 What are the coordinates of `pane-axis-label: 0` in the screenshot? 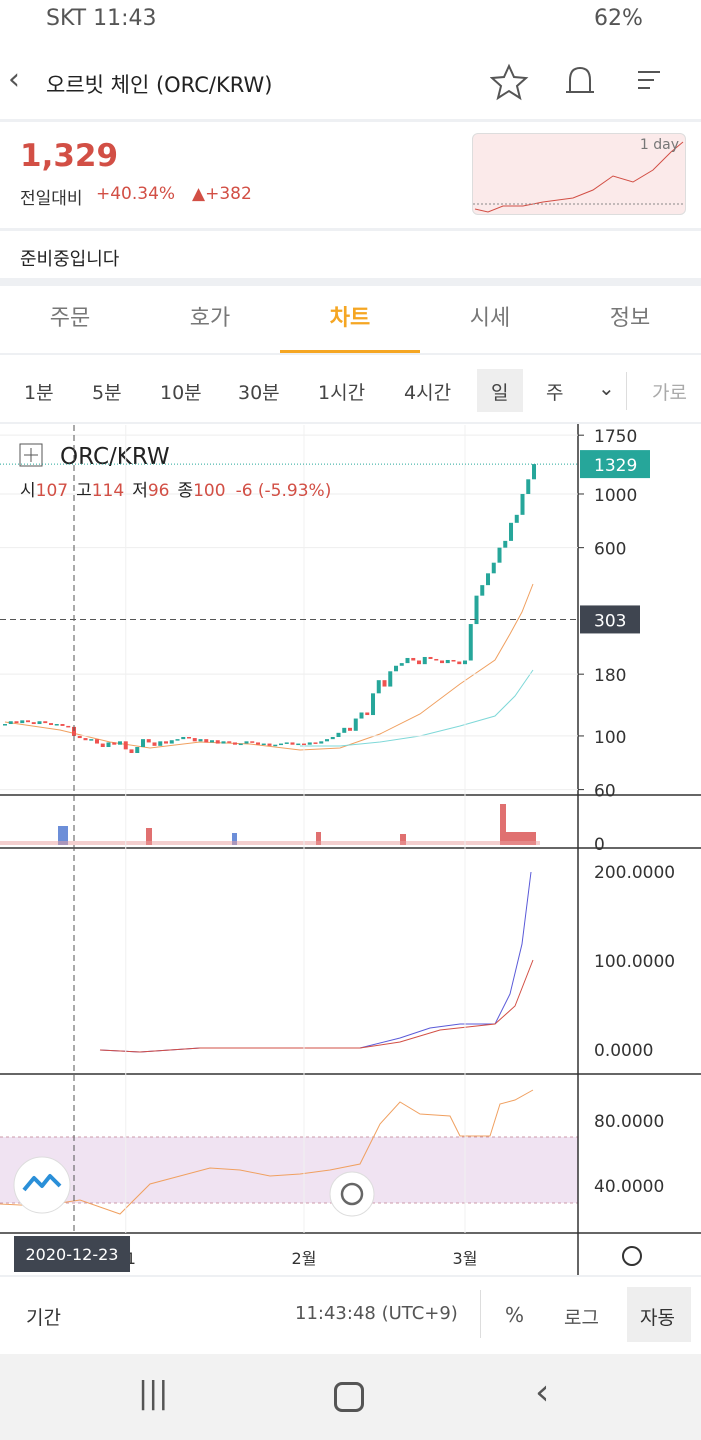 It's located at (599, 845).